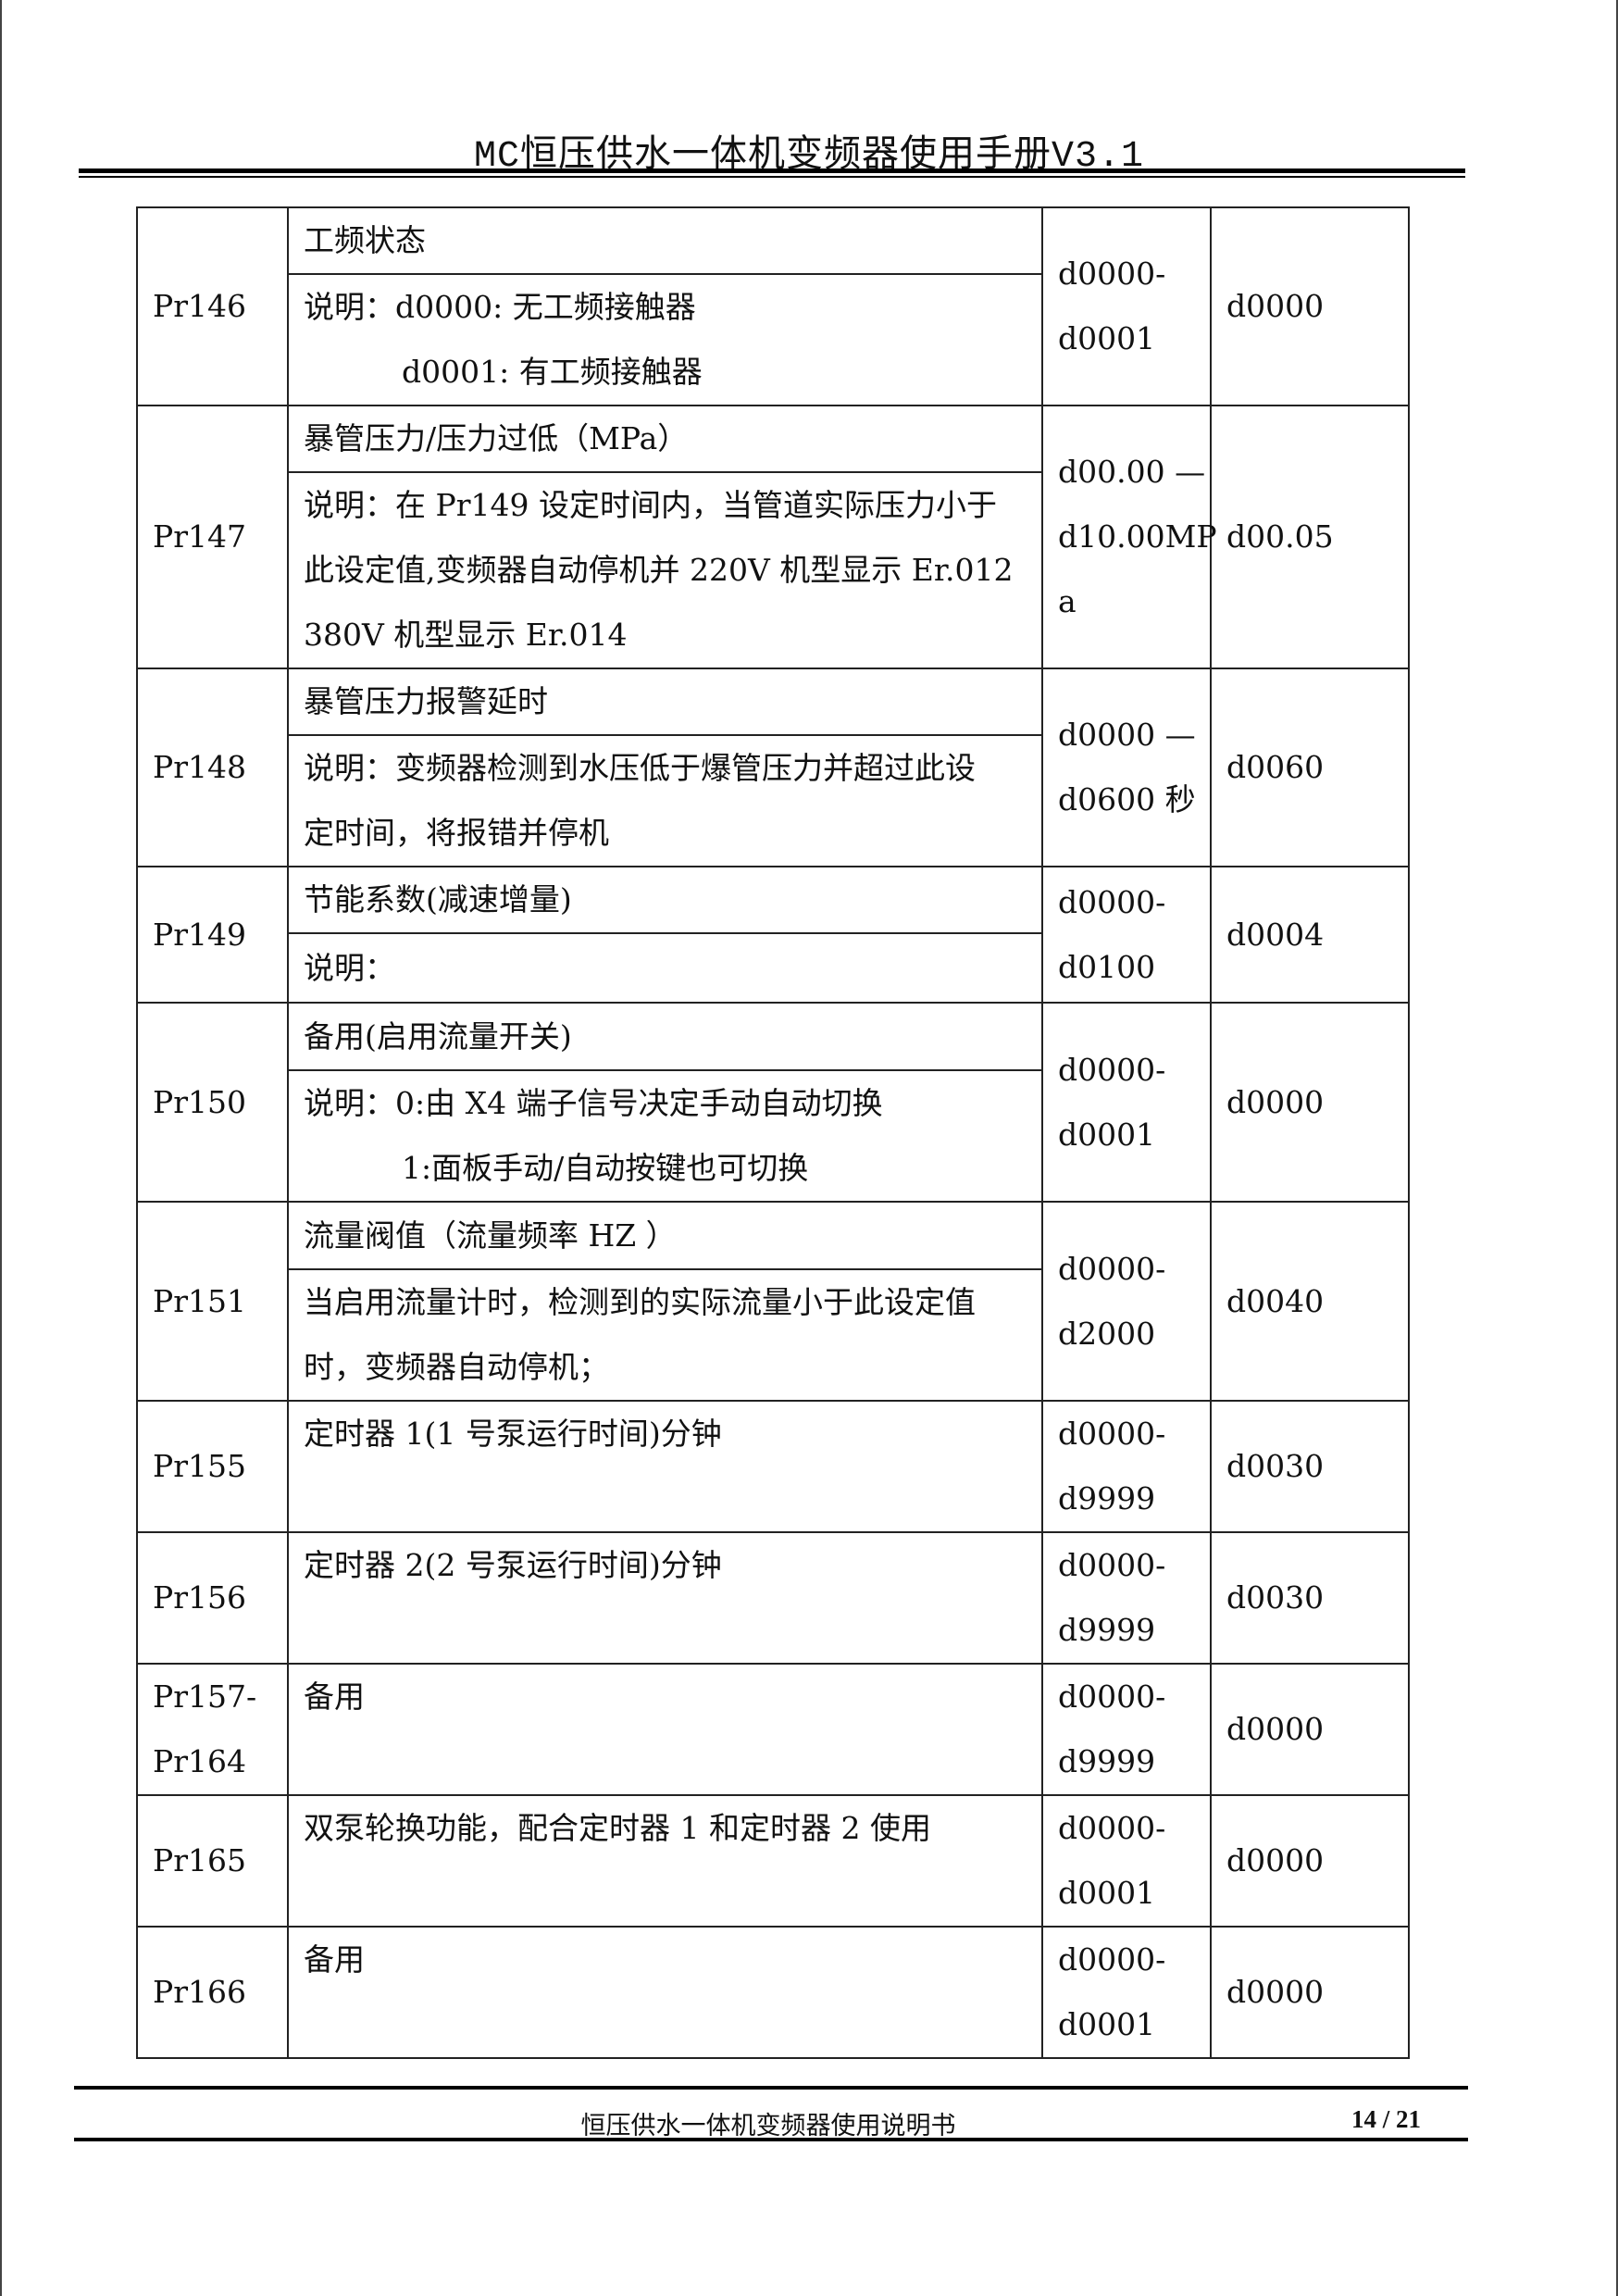 This screenshot has width=1618, height=2296. Describe the element at coordinates (1107, 1333) in the screenshot. I see `range-line: d2000` at that location.